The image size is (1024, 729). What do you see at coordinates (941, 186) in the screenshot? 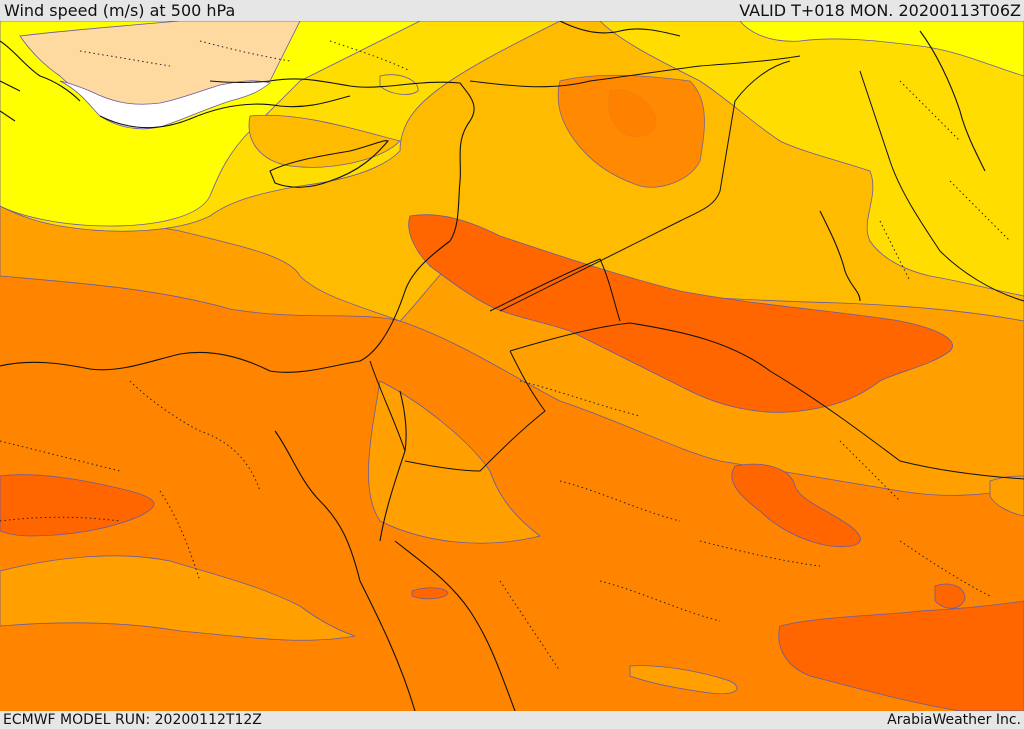
I see `border-iran-iraq` at bounding box center [941, 186].